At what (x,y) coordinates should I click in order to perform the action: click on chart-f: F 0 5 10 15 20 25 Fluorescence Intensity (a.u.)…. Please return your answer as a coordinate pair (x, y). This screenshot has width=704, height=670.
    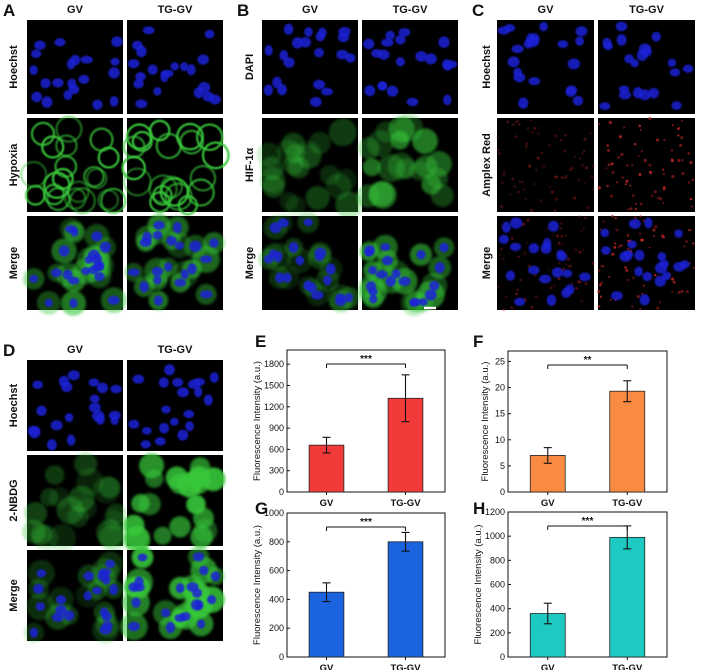
    Looking at the image, I should click on (570, 420).